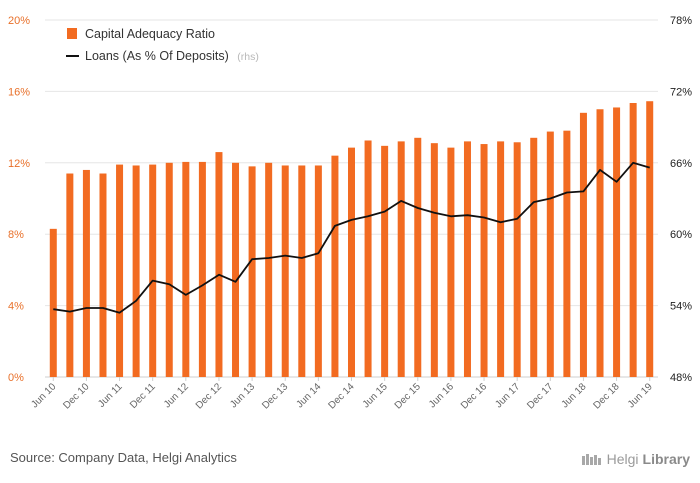 Image resolution: width=700 pixels, height=483 pixels. Describe the element at coordinates (157, 56) in the screenshot. I see `legend-label-line: Loans (As % Of Deposits)` at that location.